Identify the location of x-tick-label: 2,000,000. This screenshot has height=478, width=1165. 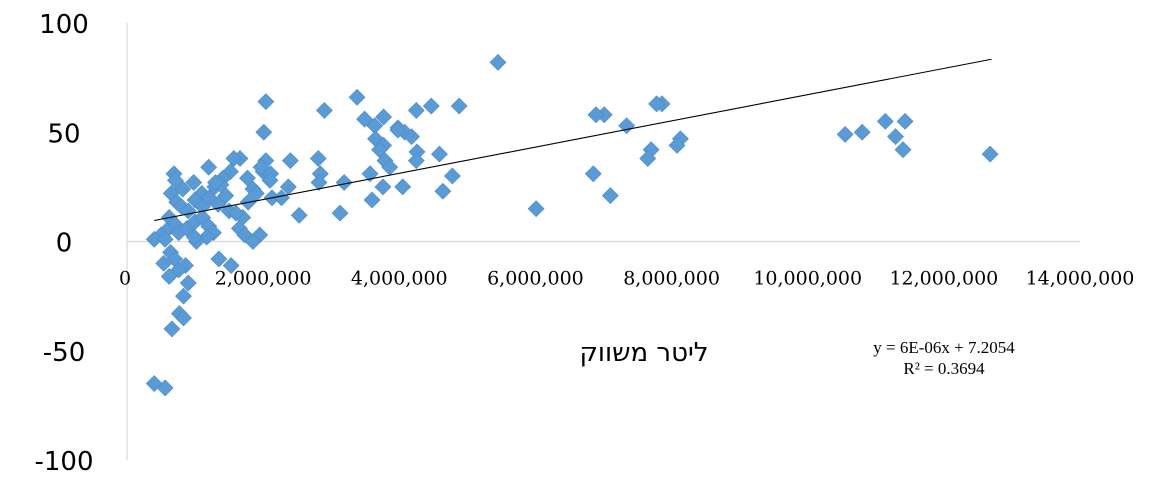
(263, 279).